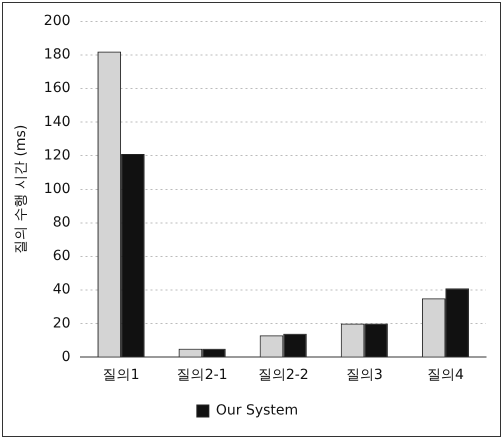 The width and height of the screenshot is (503, 439). What do you see at coordinates (57, 54) in the screenshot?
I see `y-tick-label: 180` at bounding box center [57, 54].